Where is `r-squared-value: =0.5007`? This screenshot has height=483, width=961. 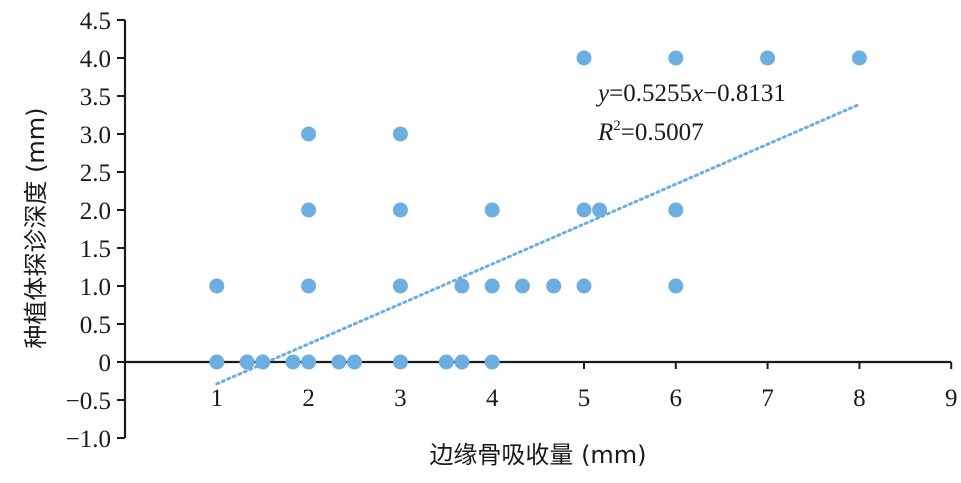
r-squared-value: =0.5007 is located at coordinates (662, 132).